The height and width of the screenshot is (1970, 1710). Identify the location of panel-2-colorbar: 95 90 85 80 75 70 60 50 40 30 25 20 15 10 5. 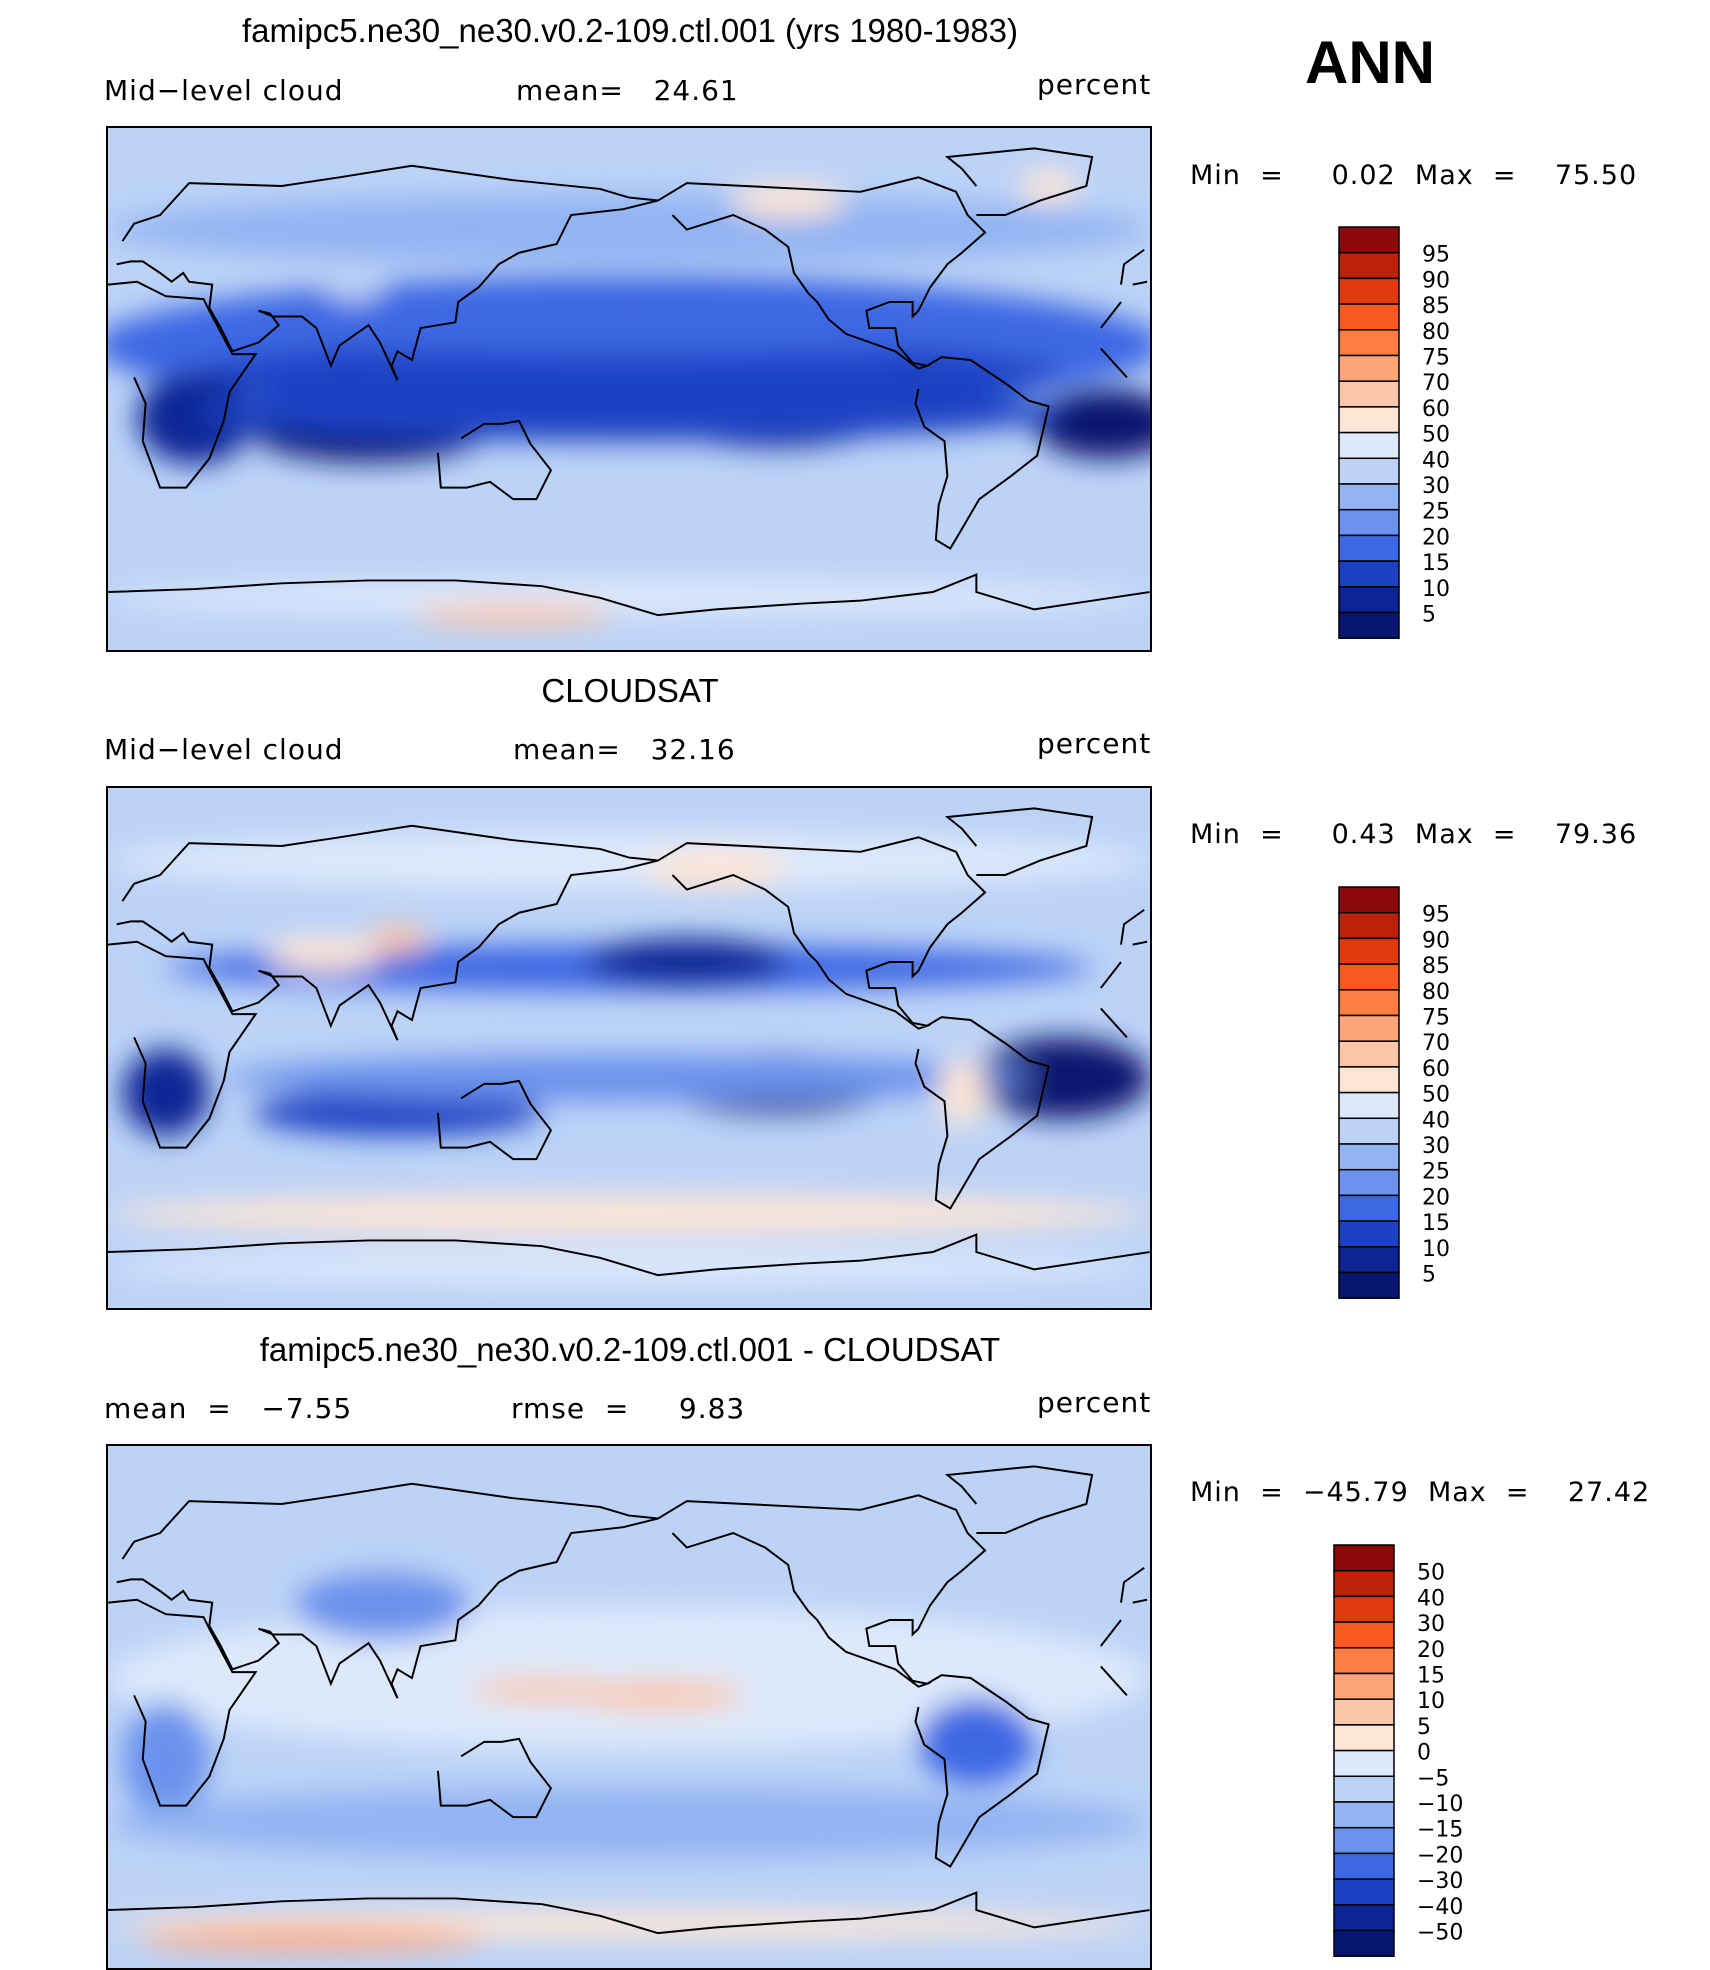
(1433, 1096).